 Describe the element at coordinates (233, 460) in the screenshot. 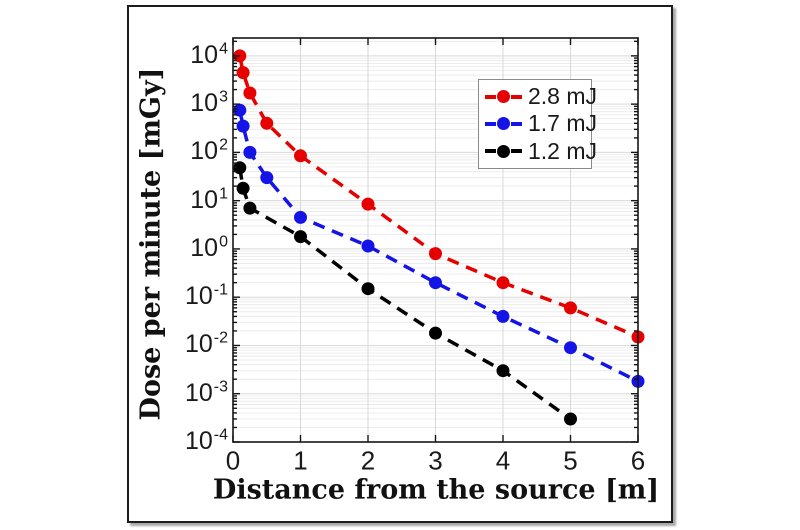

I see `x-tick-label: 0` at that location.